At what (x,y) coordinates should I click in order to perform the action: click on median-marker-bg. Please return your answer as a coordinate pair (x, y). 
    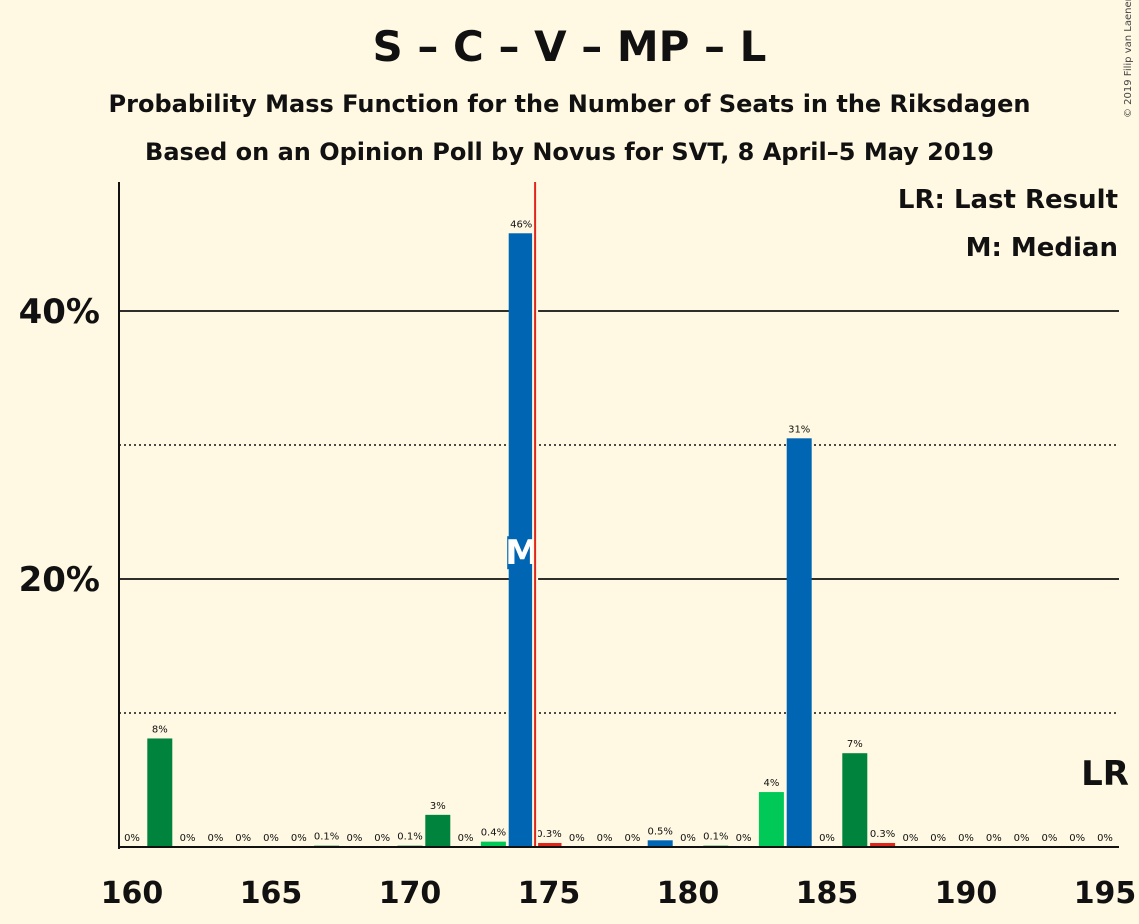
    Looking at the image, I should click on (521, 553).